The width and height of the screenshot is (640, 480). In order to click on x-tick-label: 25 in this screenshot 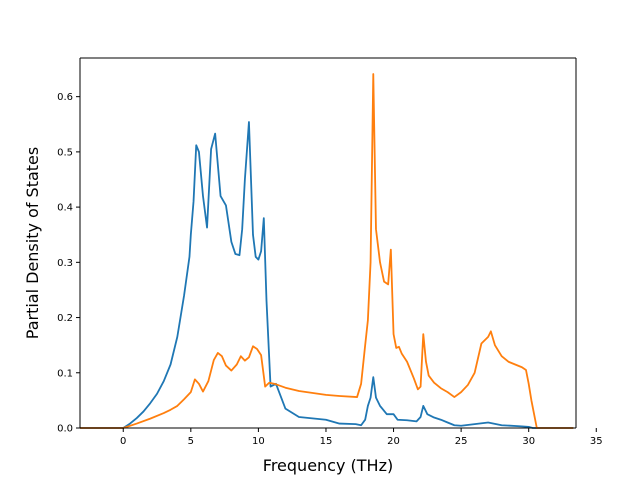, I will do `click(461, 441)`.